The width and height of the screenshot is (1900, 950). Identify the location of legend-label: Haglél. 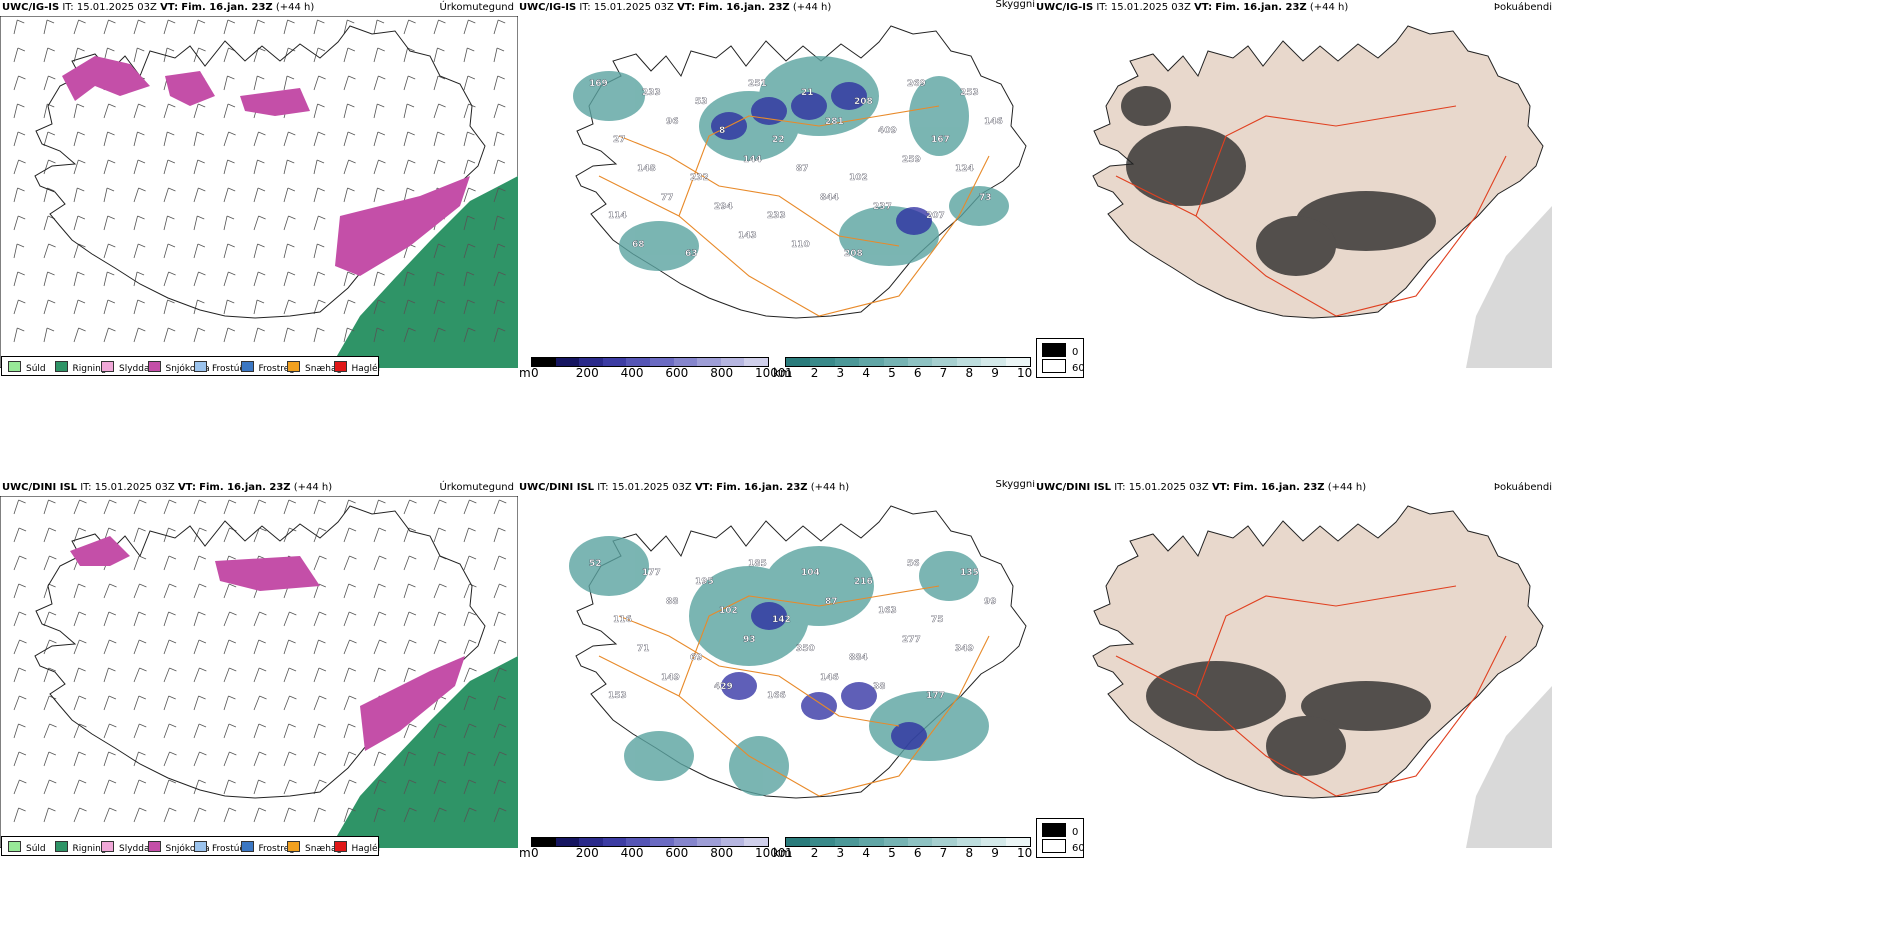
(366, 849).